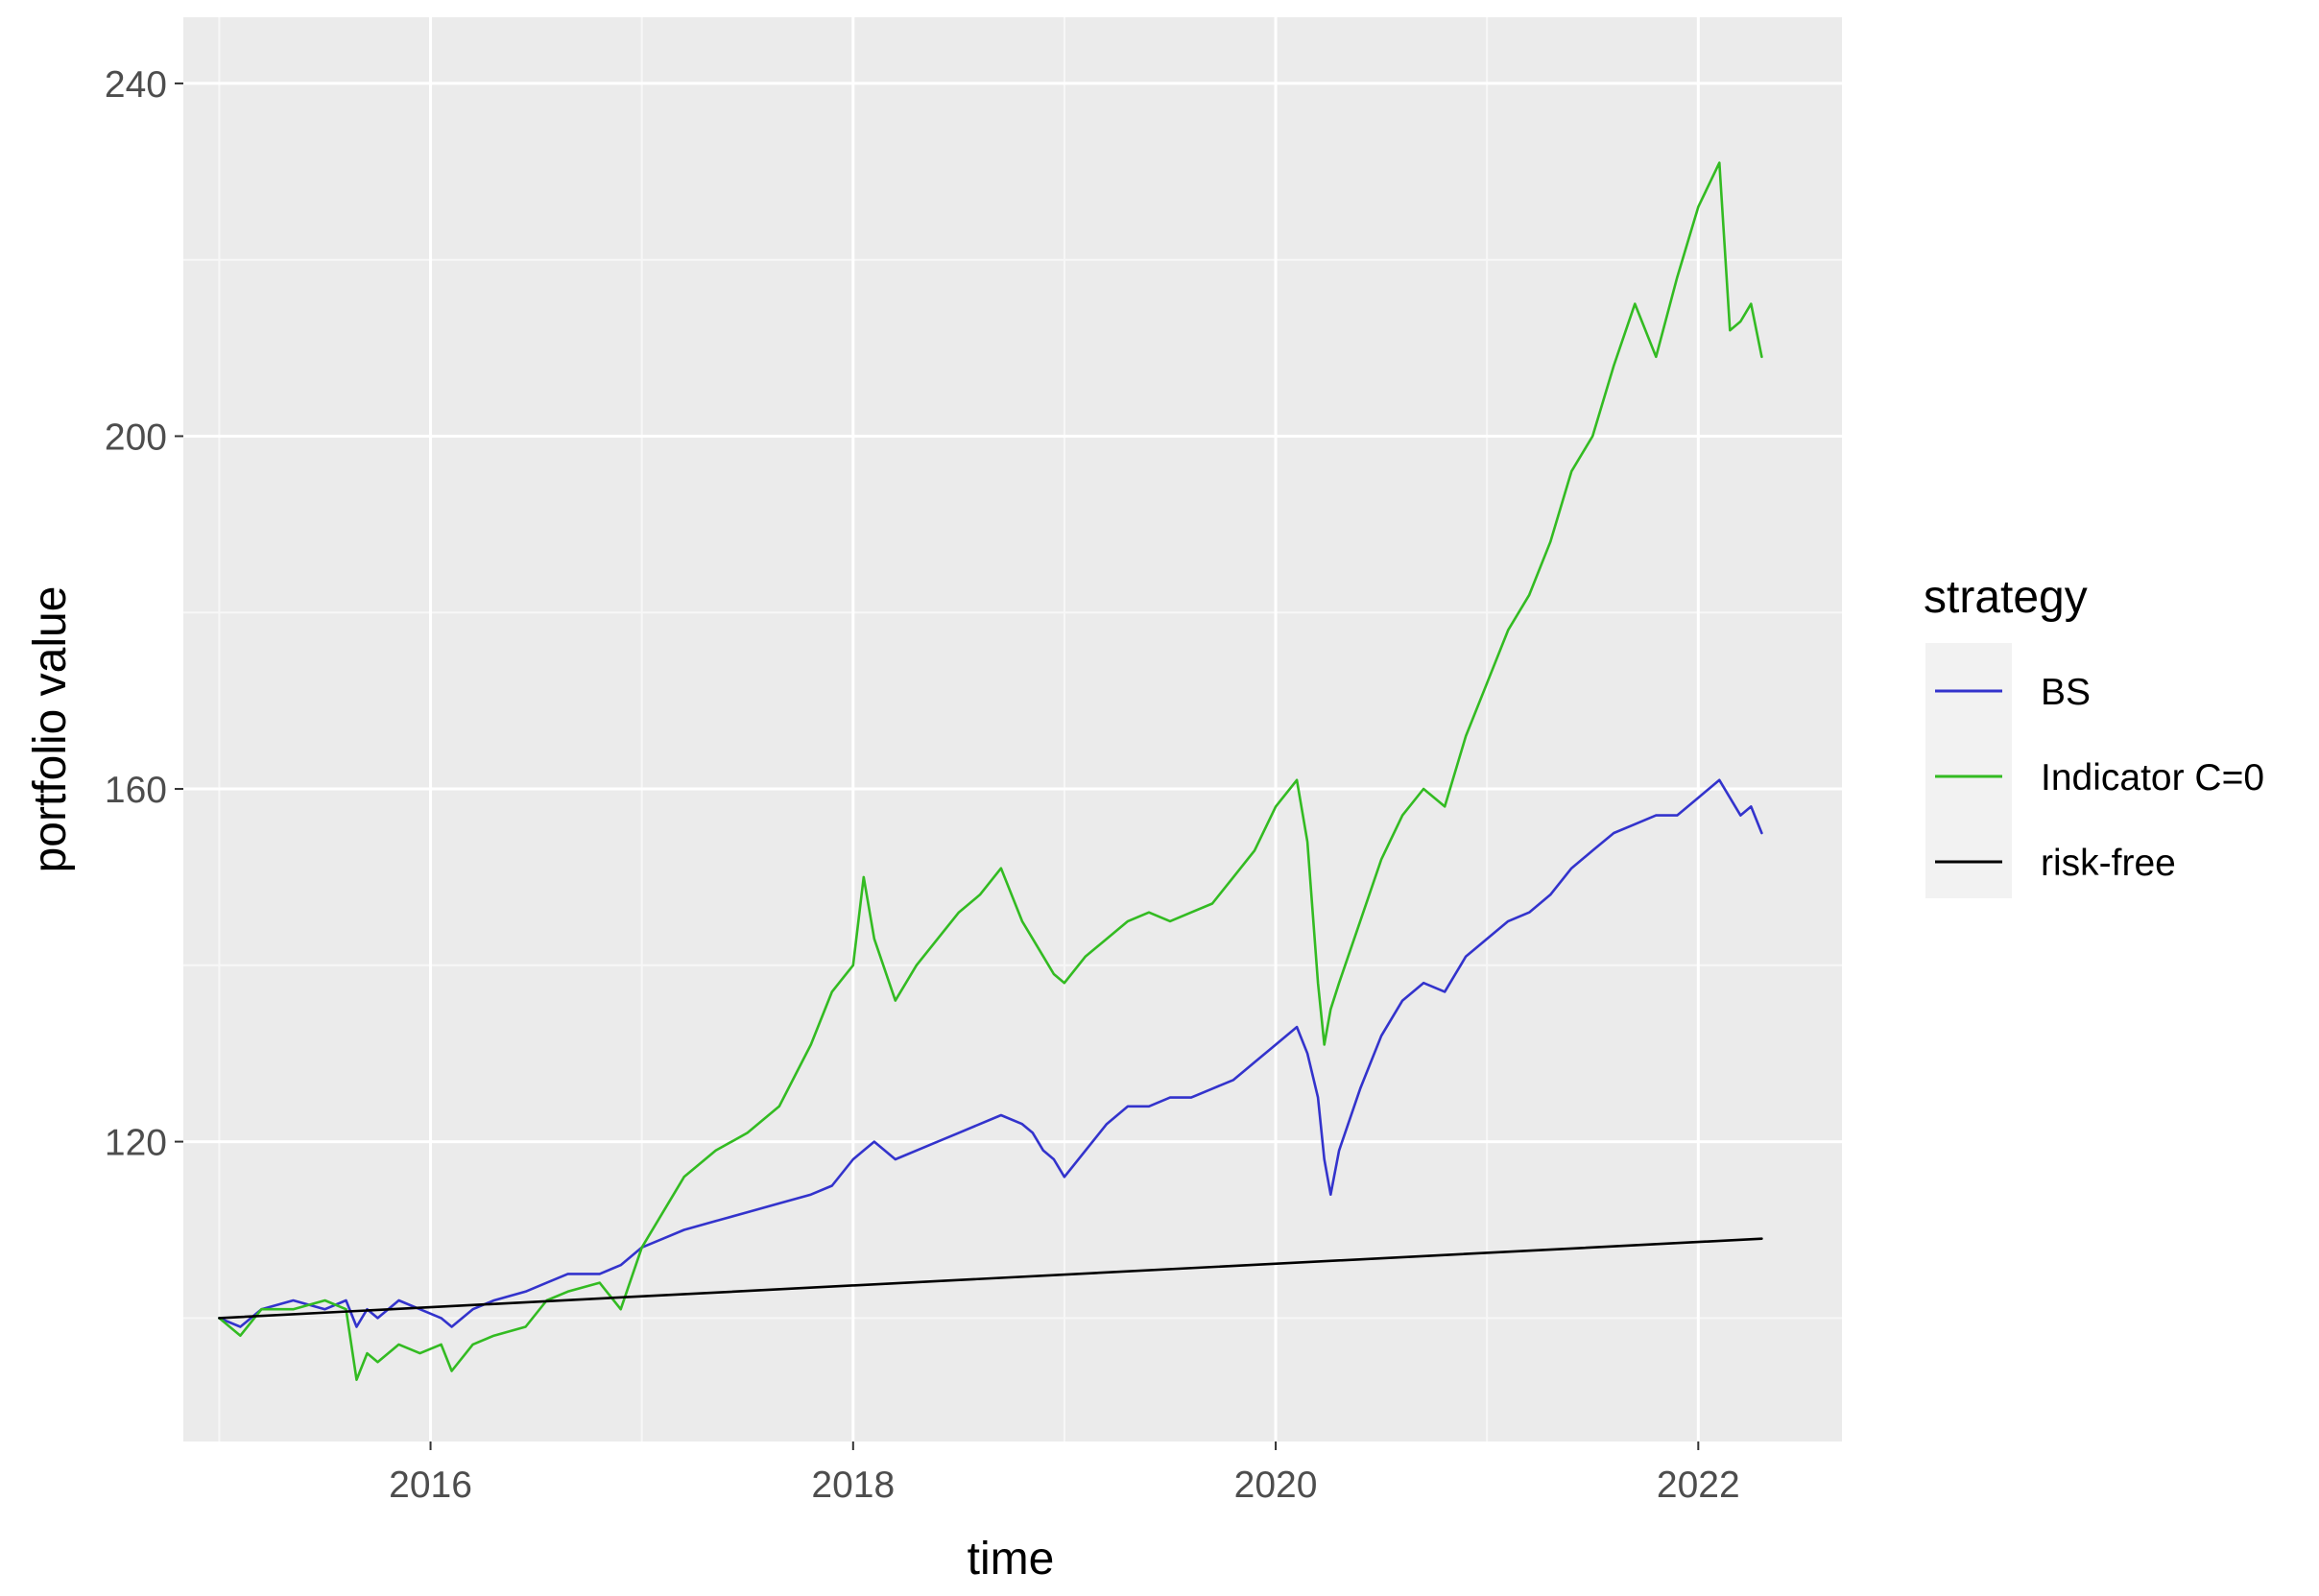 This screenshot has height=1596, width=2319. What do you see at coordinates (1968, 770) in the screenshot?
I see `legend-key-background` at bounding box center [1968, 770].